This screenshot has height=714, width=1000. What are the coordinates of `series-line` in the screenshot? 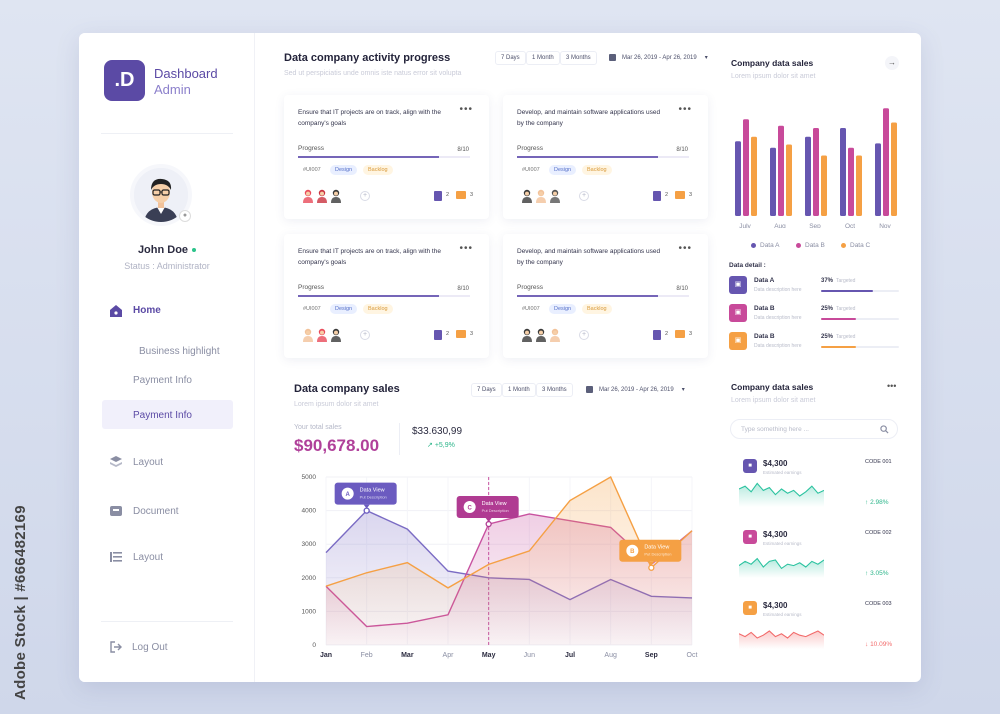 It's located at (509, 532).